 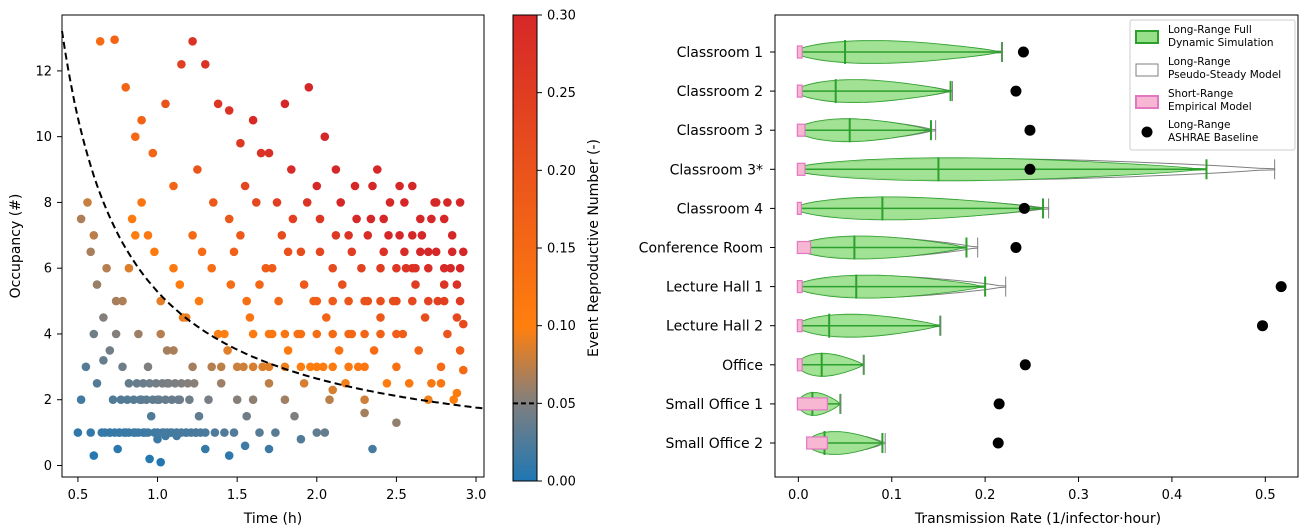 What do you see at coordinates (1210, 30) in the screenshot?
I see `legend-label-full-dynamic-line1: Long-Range Full` at bounding box center [1210, 30].